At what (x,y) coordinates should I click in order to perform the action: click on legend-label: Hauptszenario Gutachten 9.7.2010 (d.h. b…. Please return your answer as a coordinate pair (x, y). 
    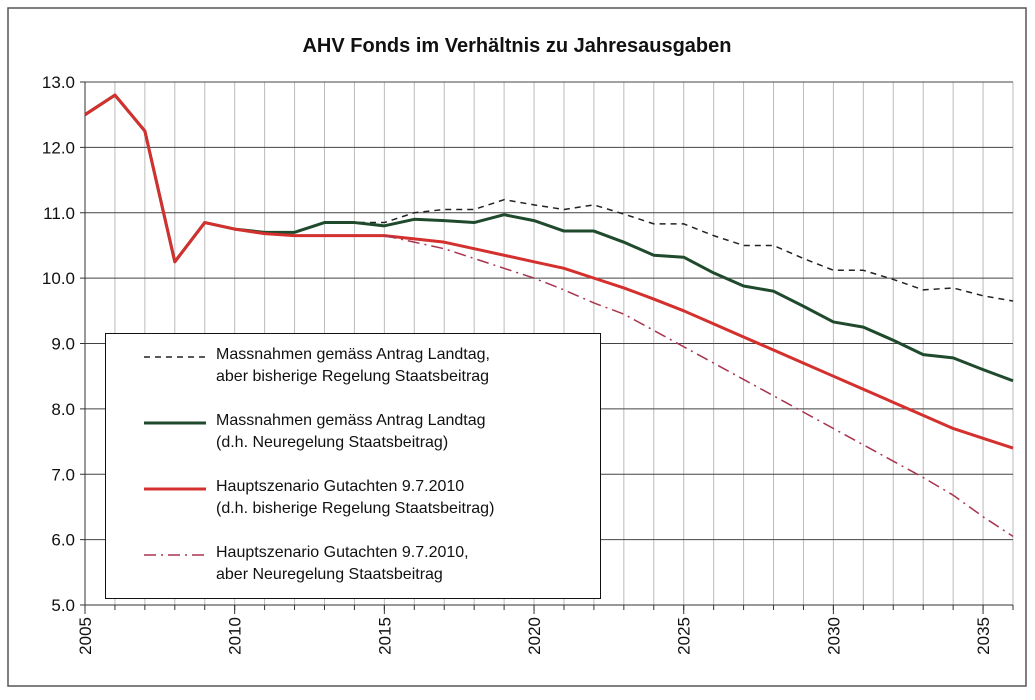
    Looking at the image, I should click on (355, 497).